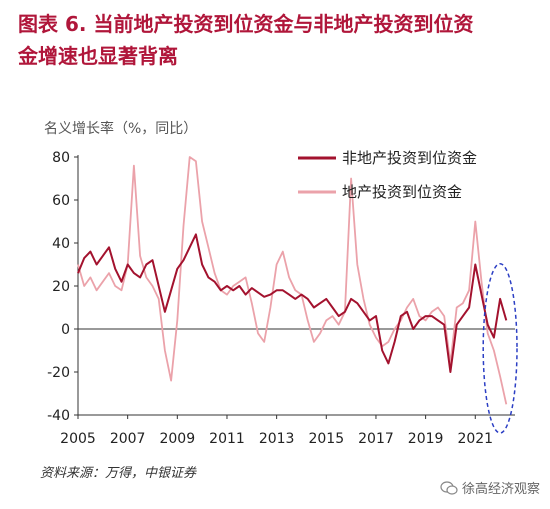 The height and width of the screenshot is (509, 550). I want to click on x-tick-label: 2013, so click(277, 439).